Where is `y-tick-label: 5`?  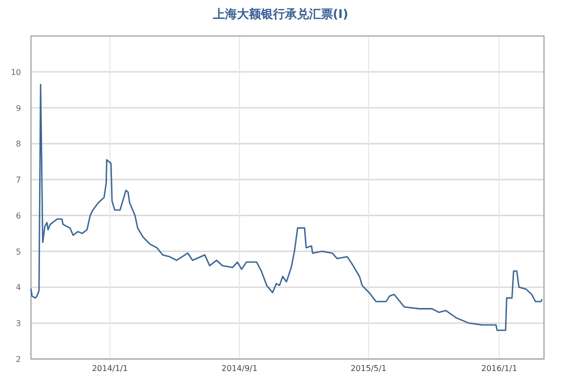
y-tick-label: 5 is located at coordinates (18, 251).